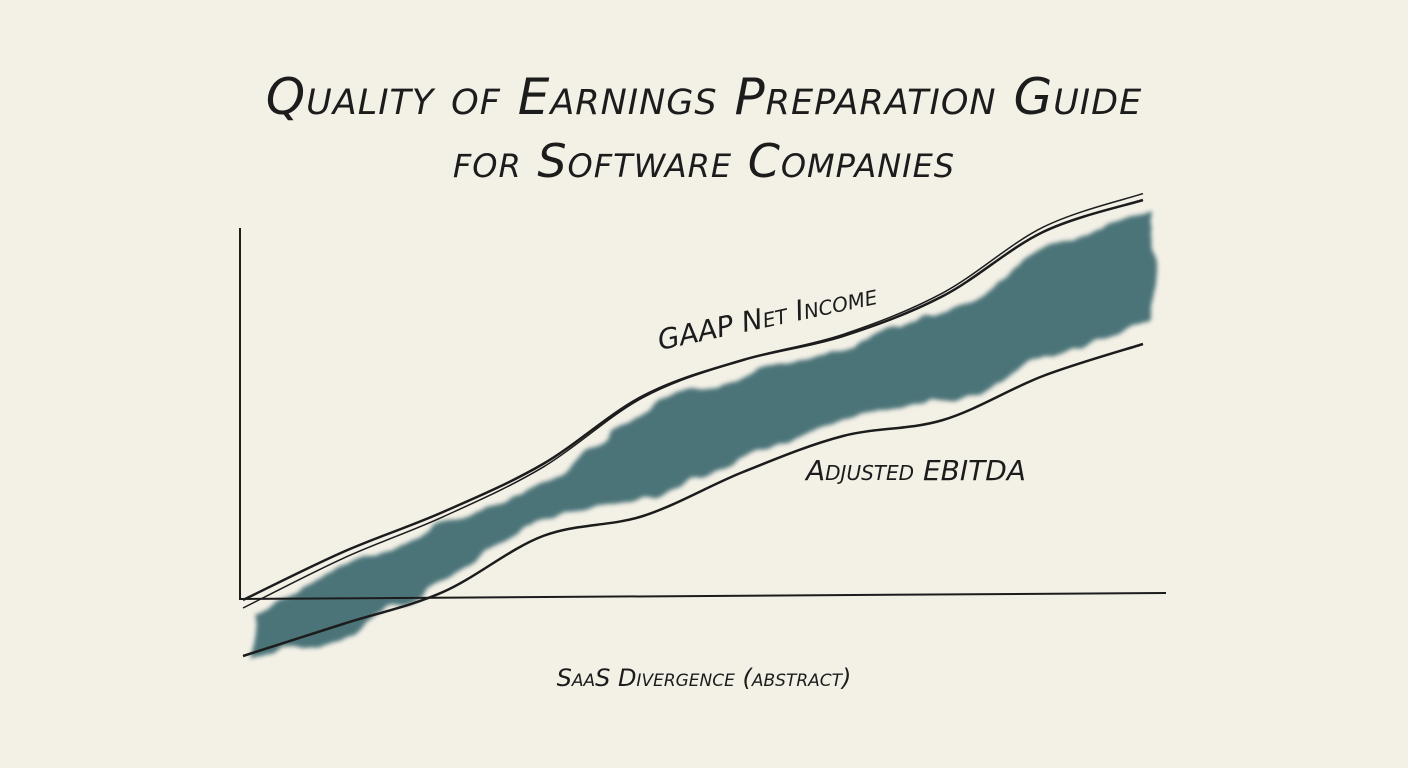 This screenshot has width=1408, height=768. I want to click on chart-subtitle: for Software Companies, so click(704, 161).